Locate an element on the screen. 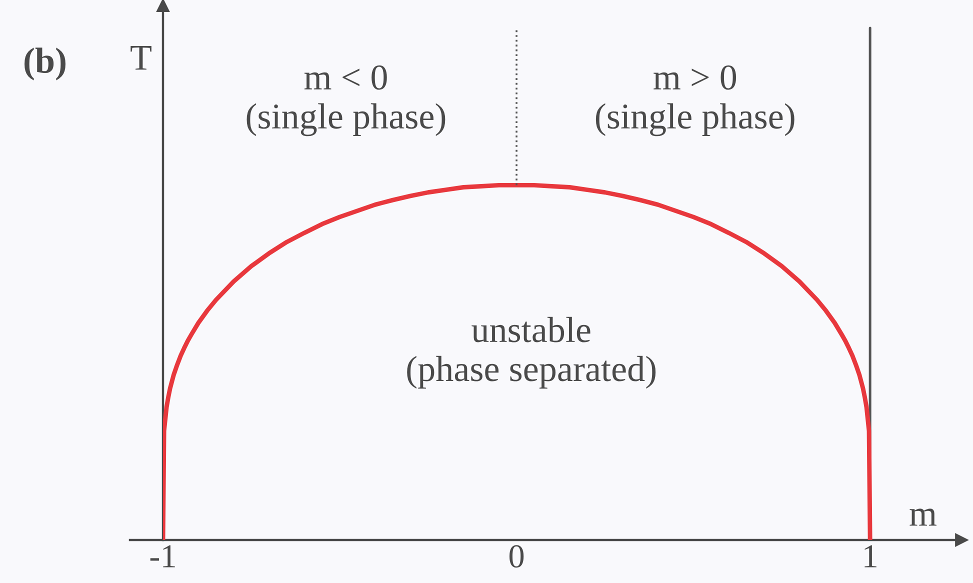 The height and width of the screenshot is (583, 973). chart-title: (b) is located at coordinates (45, 64).